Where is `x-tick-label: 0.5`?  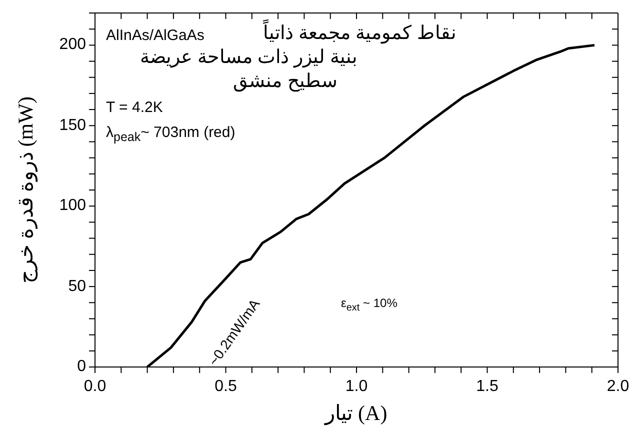 x-tick-label: 0.5 is located at coordinates (225, 386).